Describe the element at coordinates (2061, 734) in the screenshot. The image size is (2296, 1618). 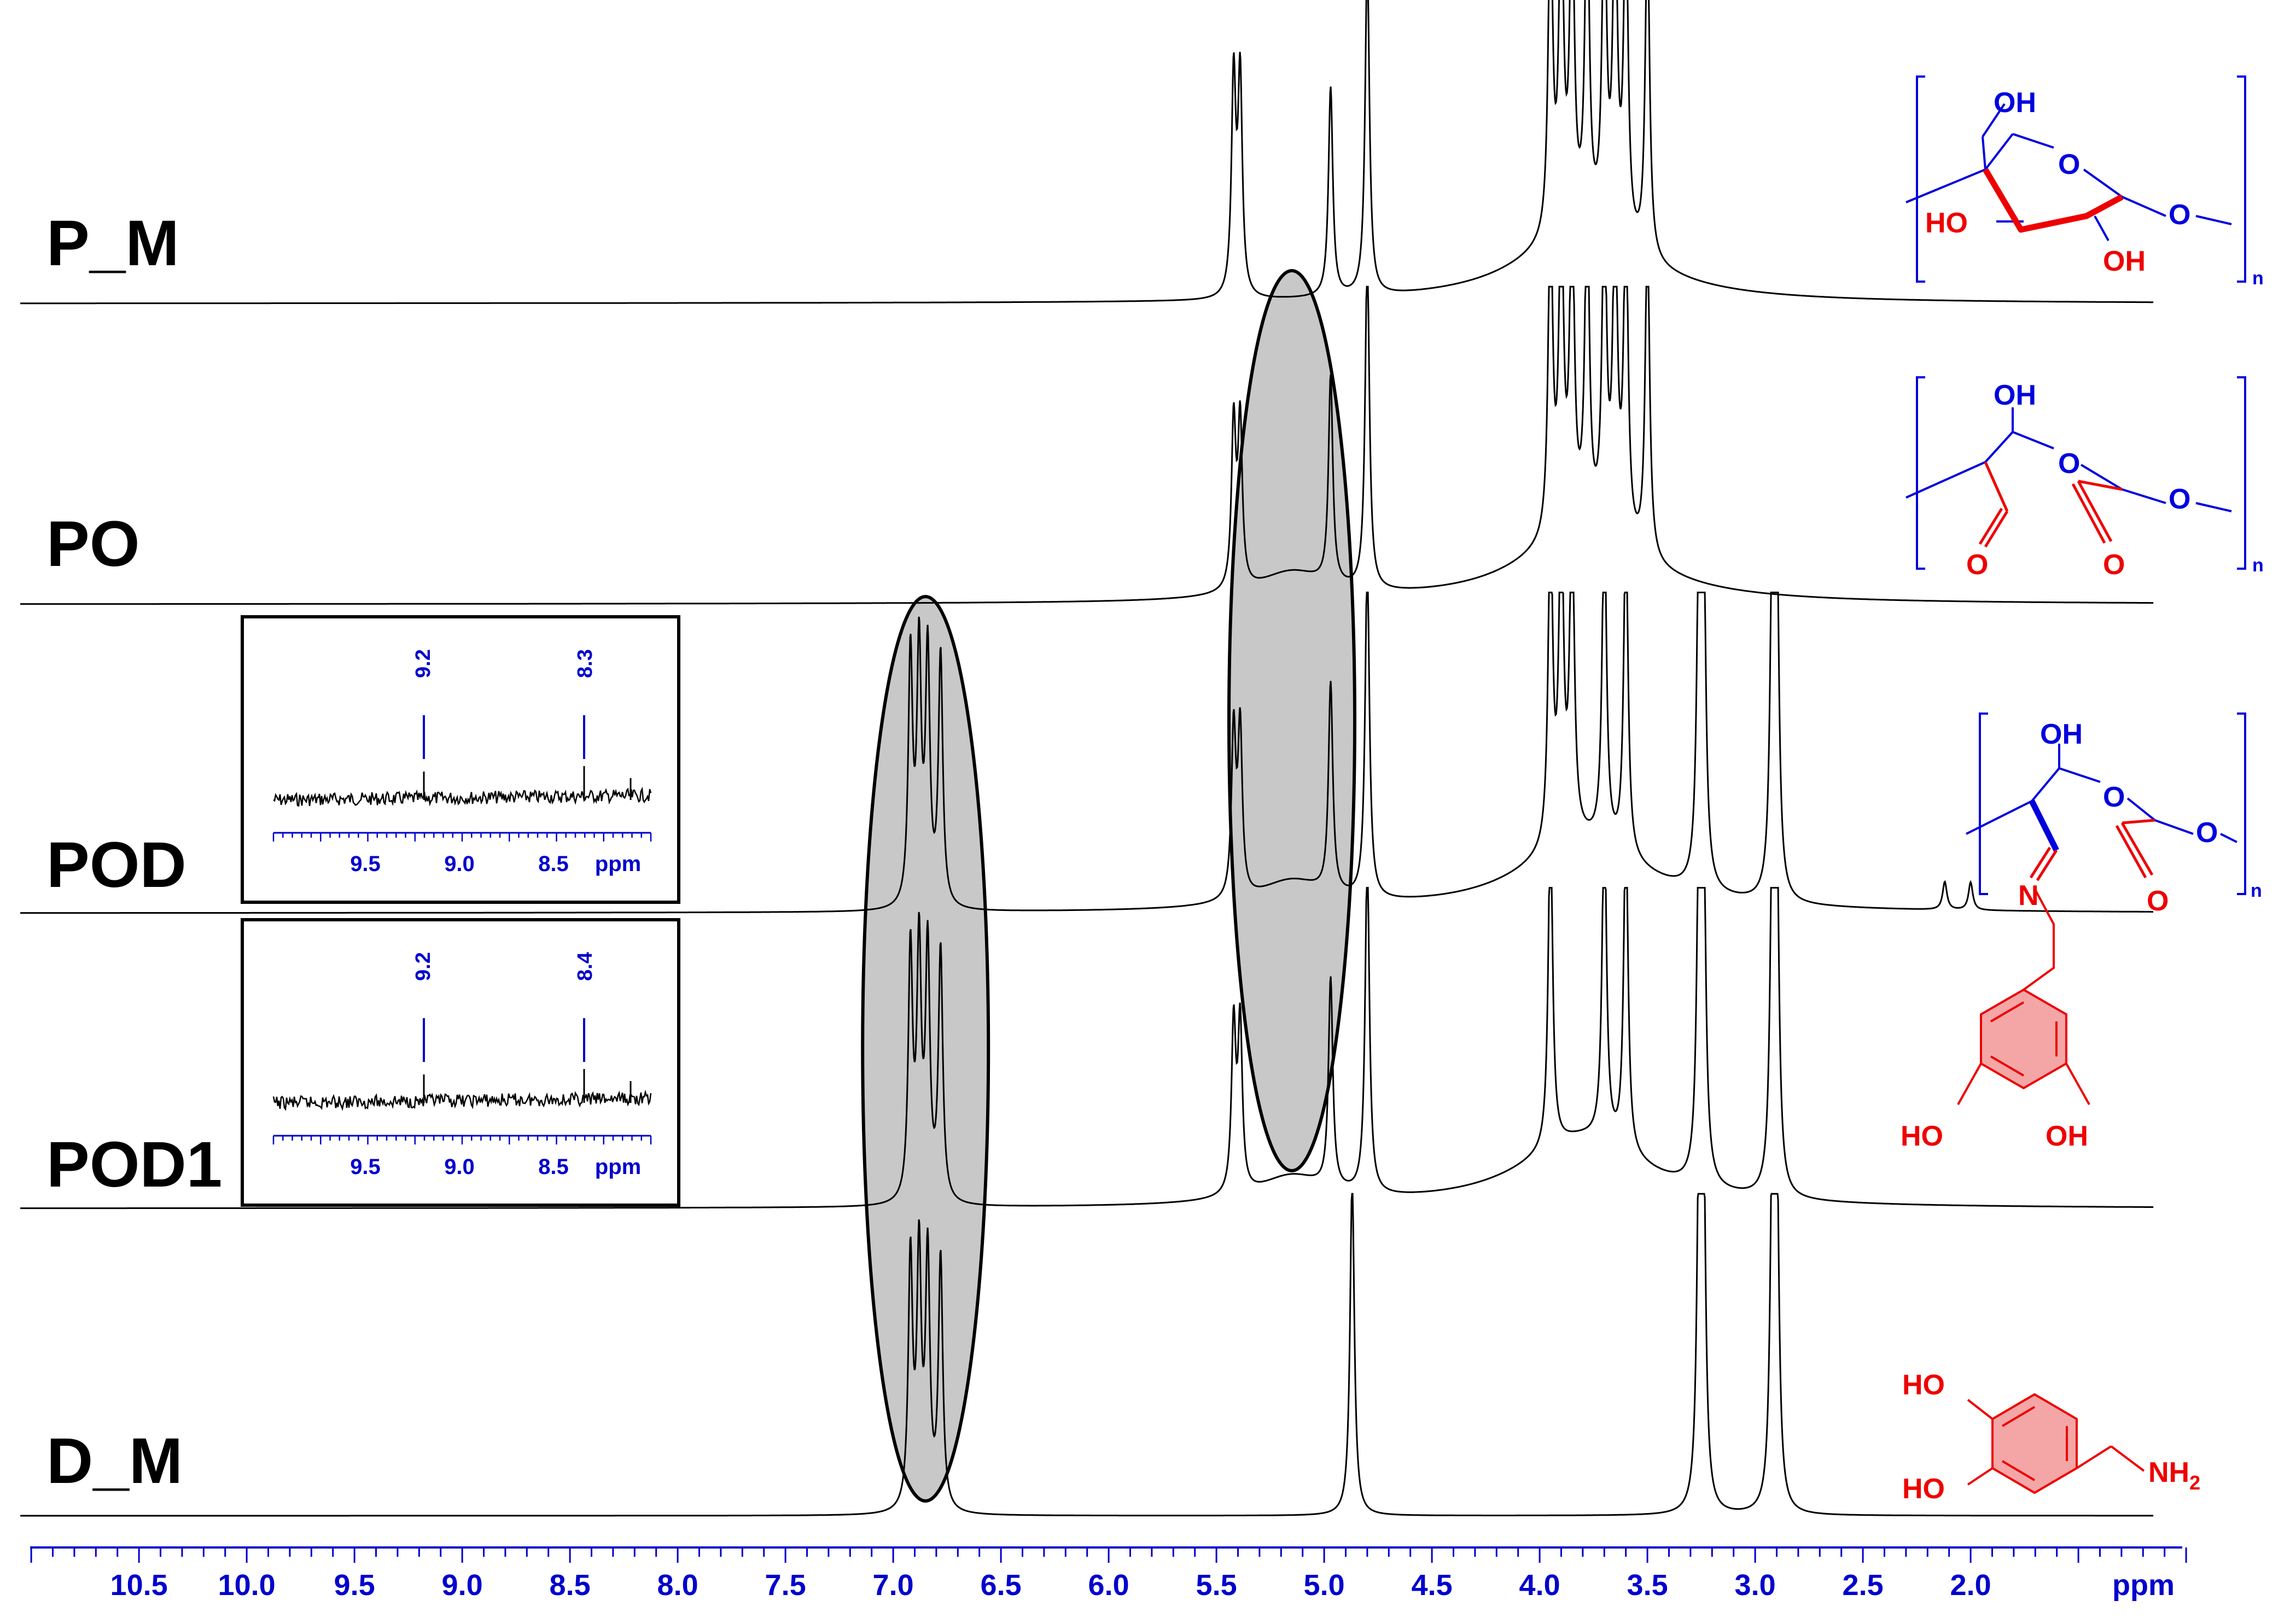
I see `pod-oh-top: OH` at that location.